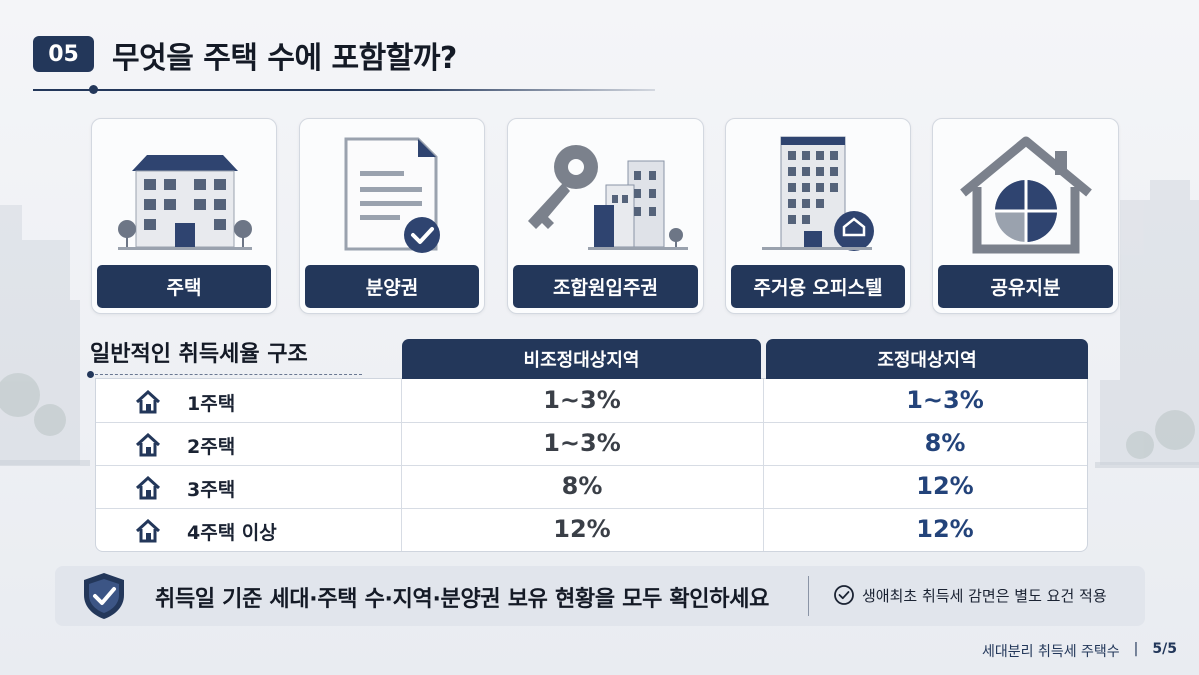 The width and height of the screenshot is (1199, 675). What do you see at coordinates (984, 596) in the screenshot?
I see `banner-note: 생애최초 취득세 감면은 별도 요건 적용` at bounding box center [984, 596].